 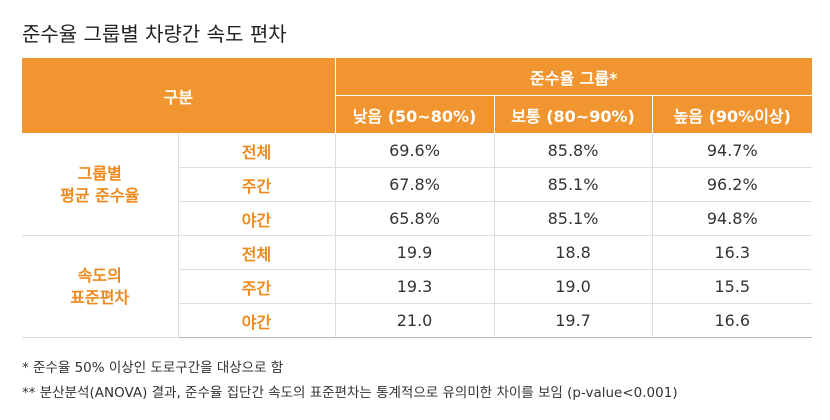 What do you see at coordinates (573, 252) in the screenshot?
I see `cell: 18.8` at bounding box center [573, 252].